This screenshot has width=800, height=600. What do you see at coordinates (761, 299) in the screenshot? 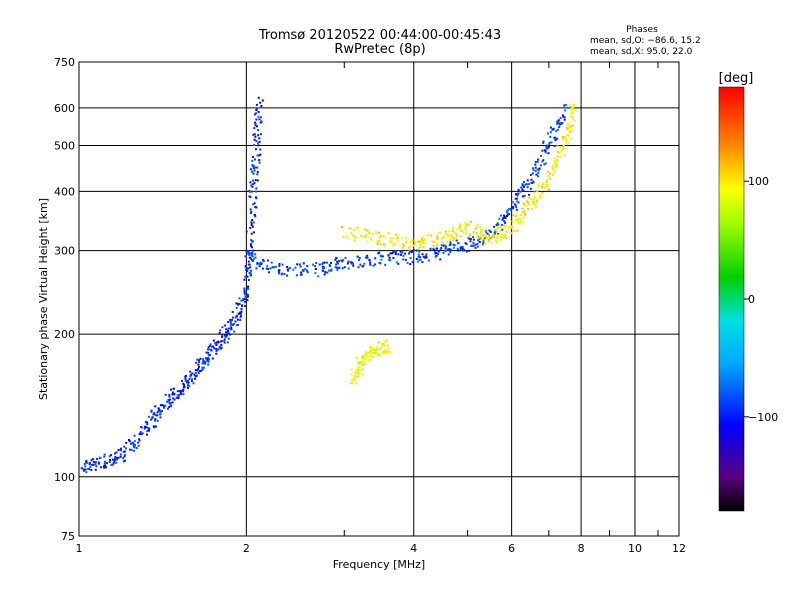
I see `colorbar-ticks: 100 0 −100` at bounding box center [761, 299].